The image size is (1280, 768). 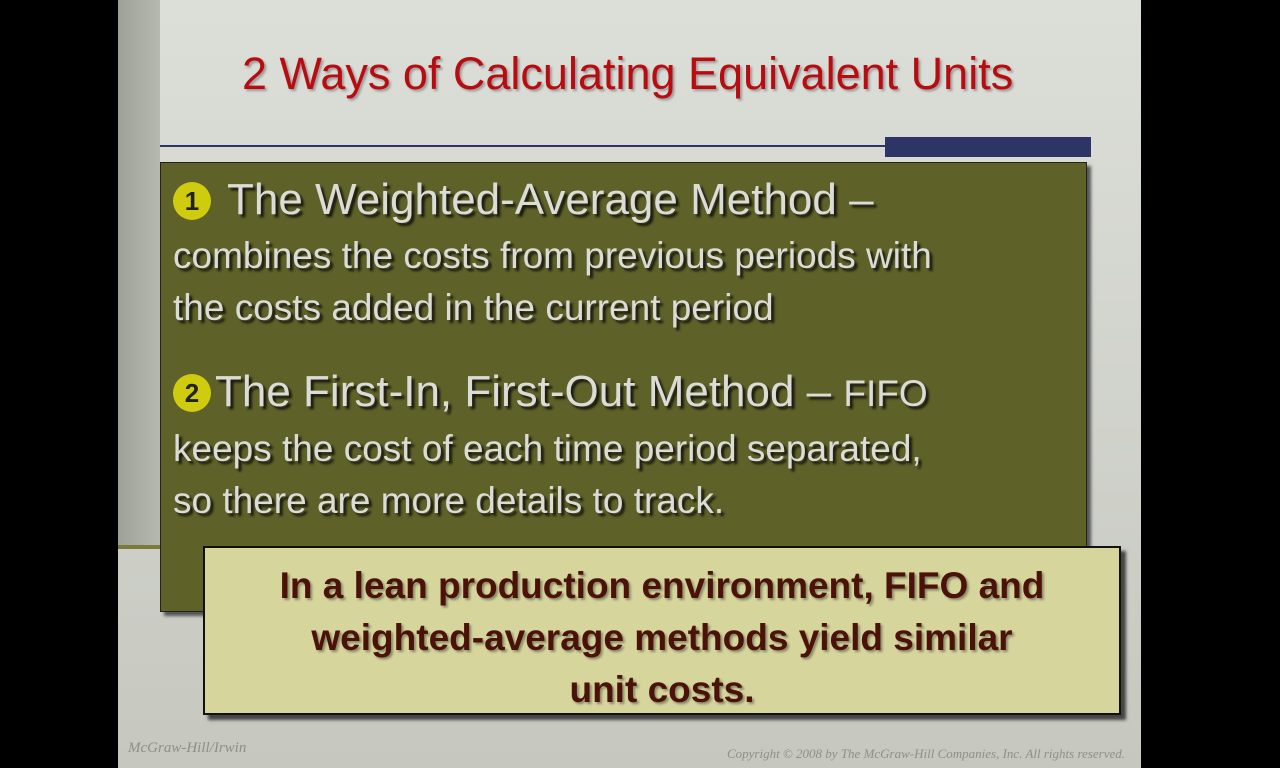 I want to click on circled-number-one-icon: 1, so click(x=192, y=201).